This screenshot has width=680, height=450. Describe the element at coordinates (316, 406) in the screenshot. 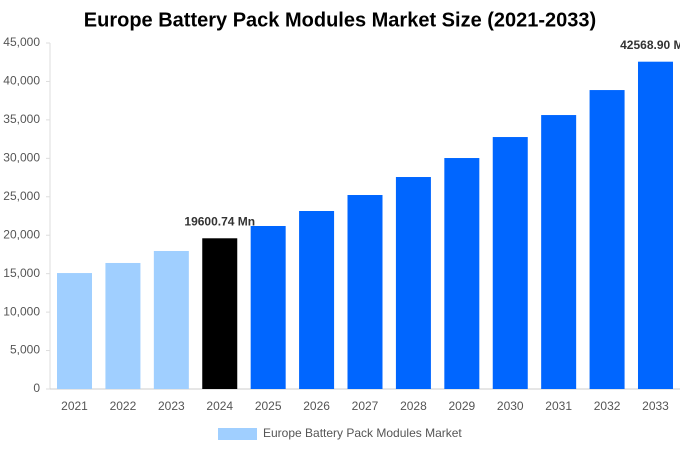

I see `x-tick-label: 2026` at that location.